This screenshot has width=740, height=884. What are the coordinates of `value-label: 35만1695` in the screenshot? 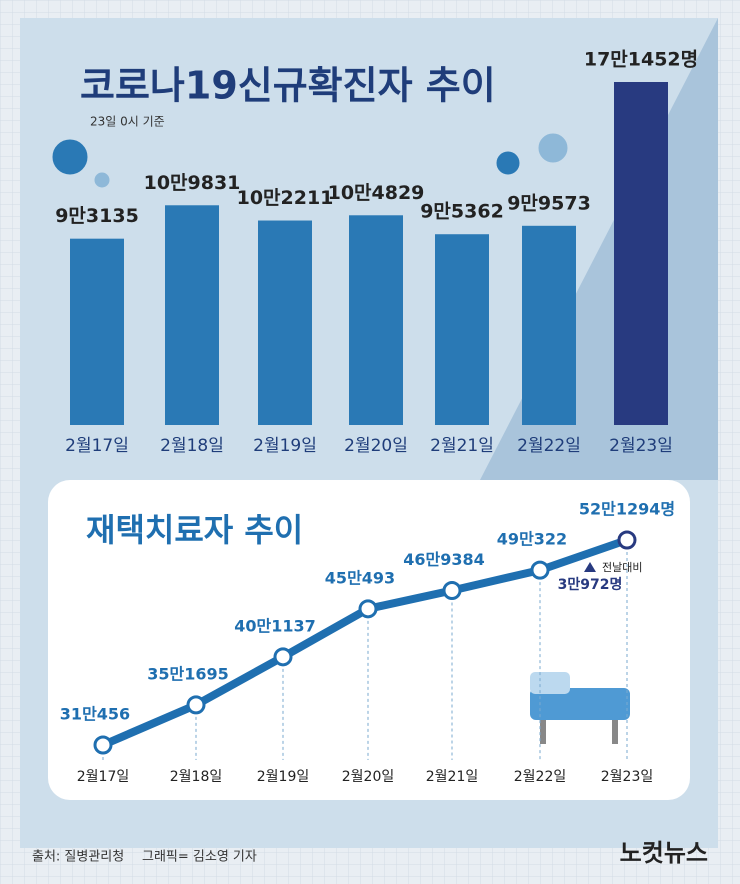 It's located at (188, 673).